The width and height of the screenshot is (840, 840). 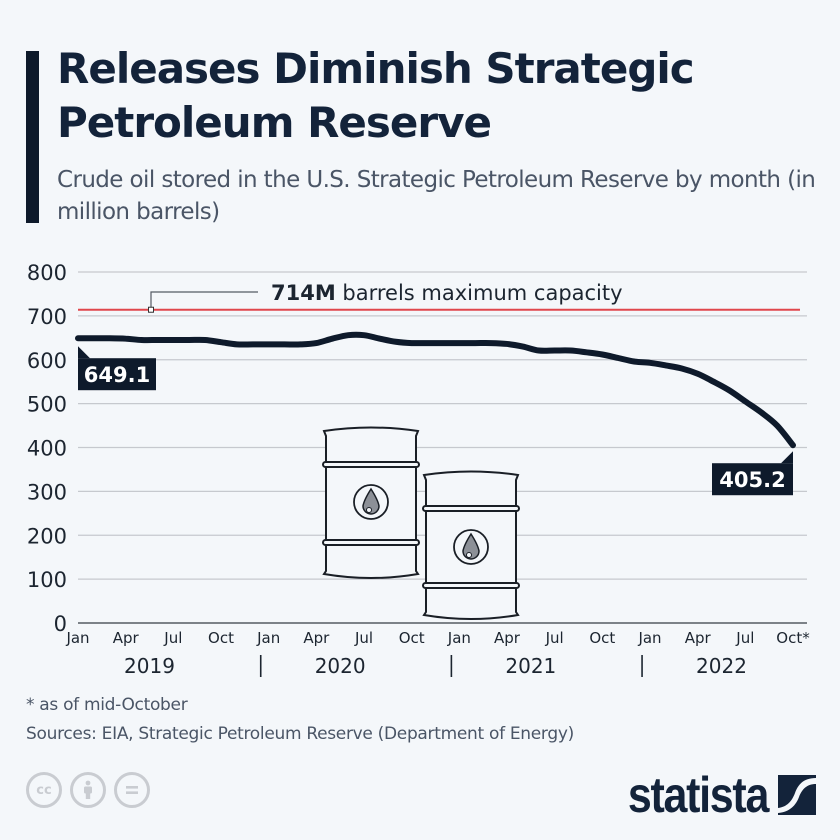 What do you see at coordinates (132, 790) in the screenshot?
I see `no-derivatives-icon` at bounding box center [132, 790].